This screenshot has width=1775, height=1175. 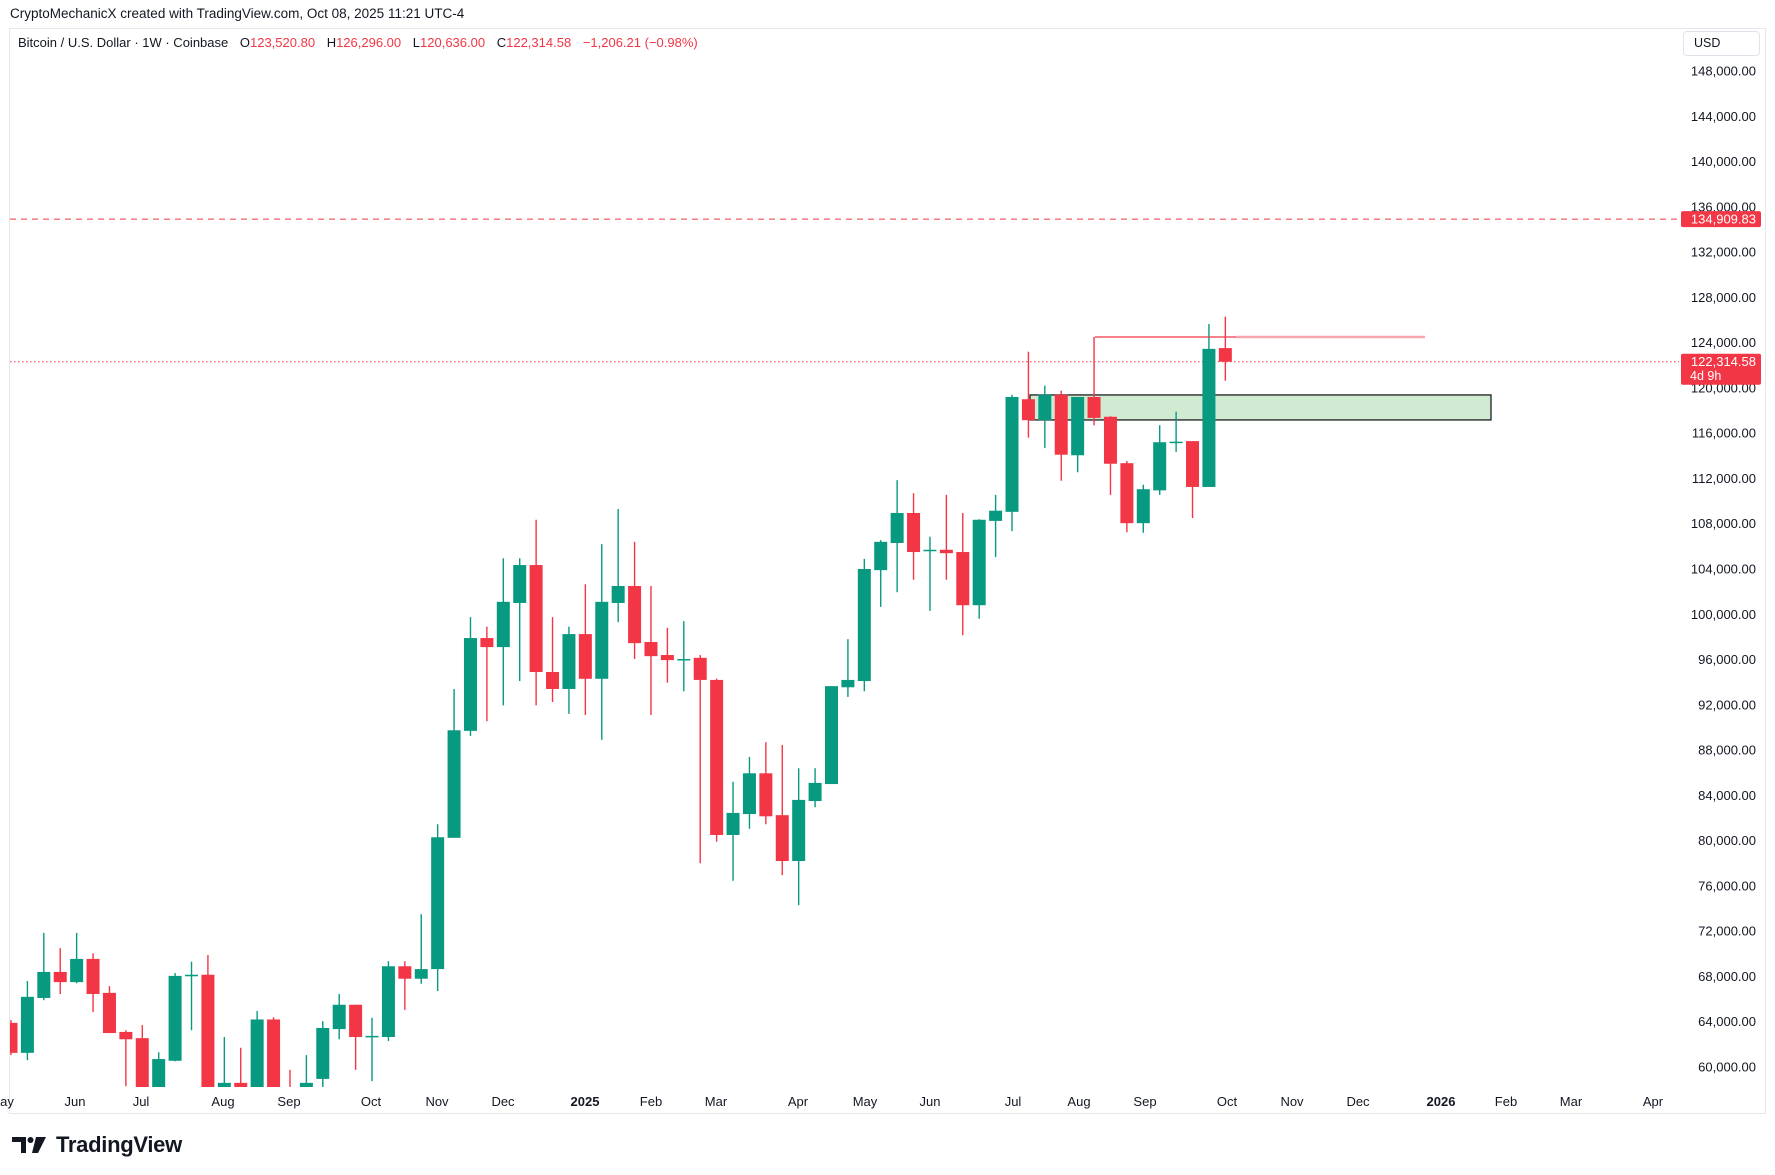 I want to click on time-tick: Sep, so click(x=288, y=1101).